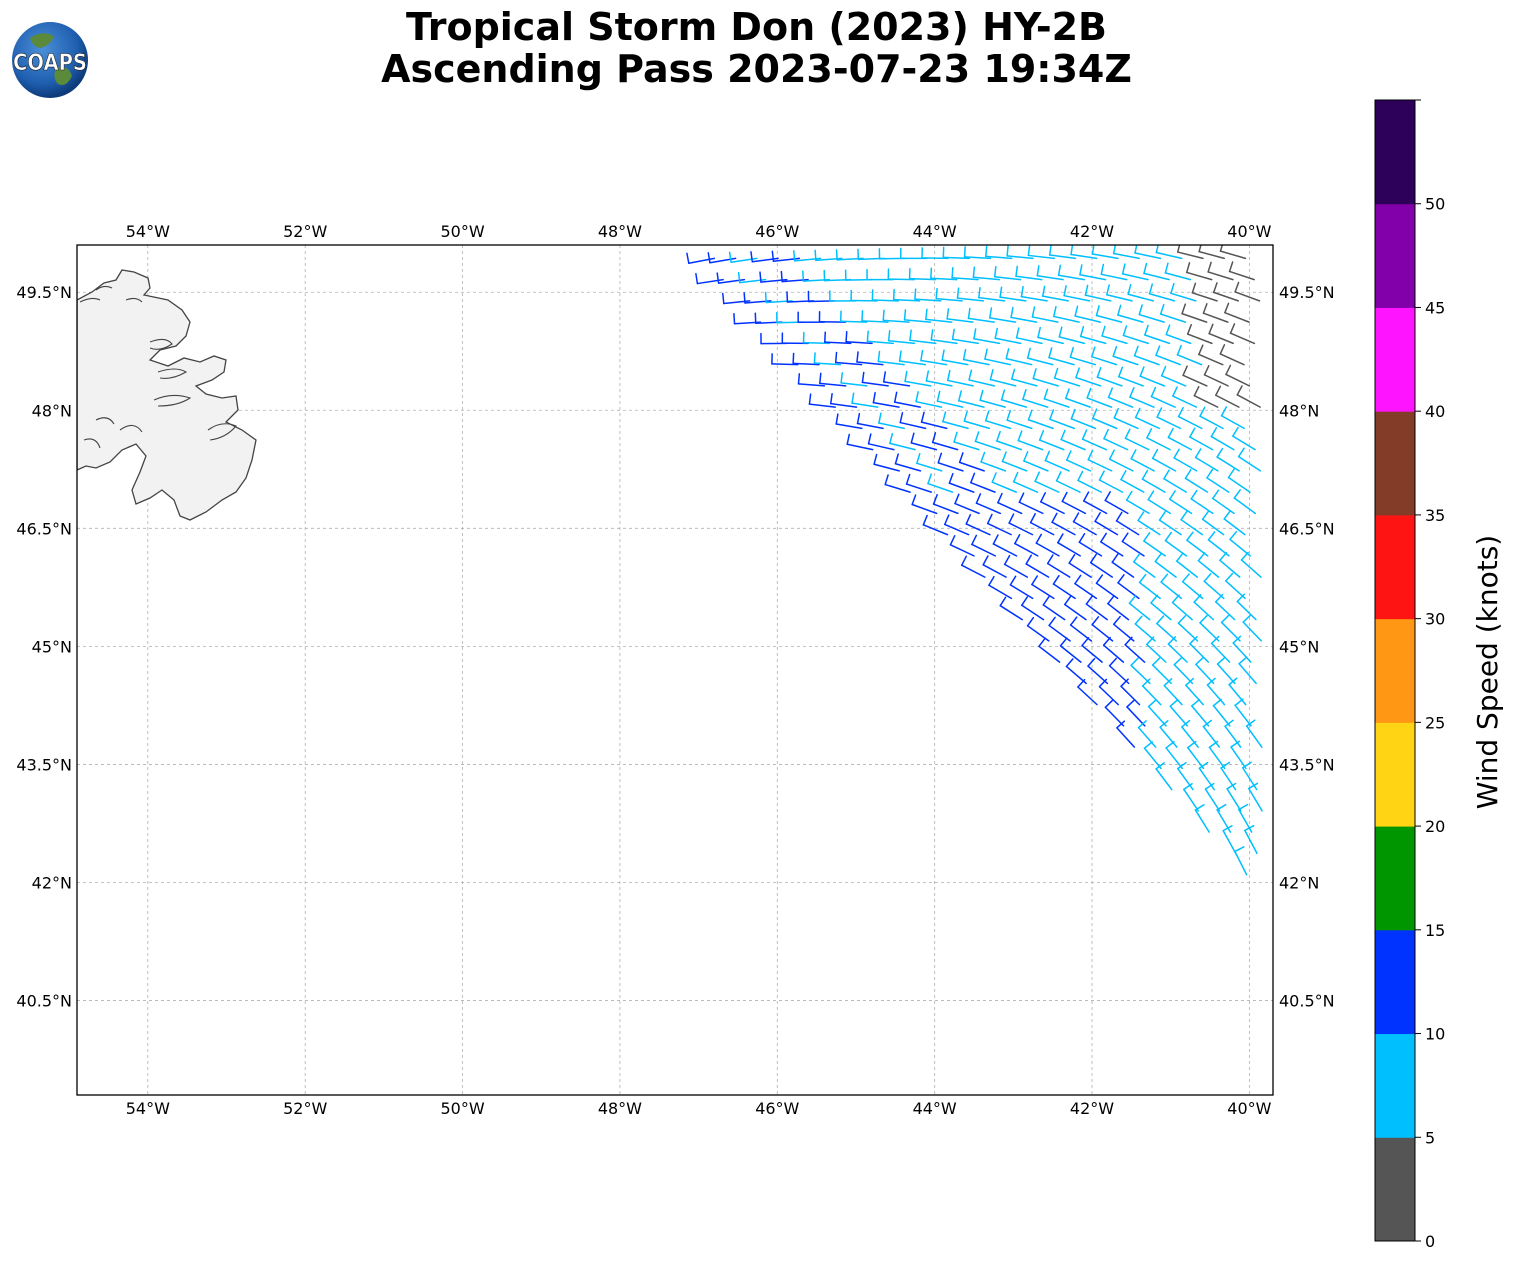  Describe the element at coordinates (935, 1108) in the screenshot. I see `lon-label: 44°W` at that location.